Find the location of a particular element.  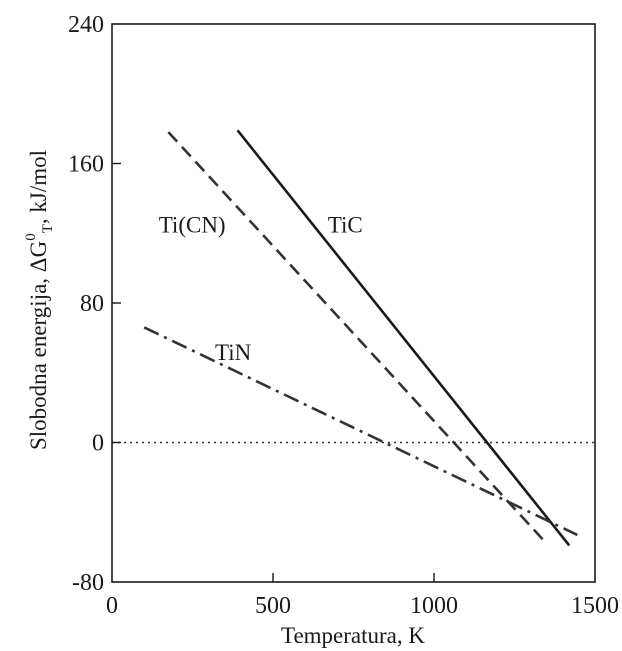

x-tick-label: 500 is located at coordinates (273, 606).